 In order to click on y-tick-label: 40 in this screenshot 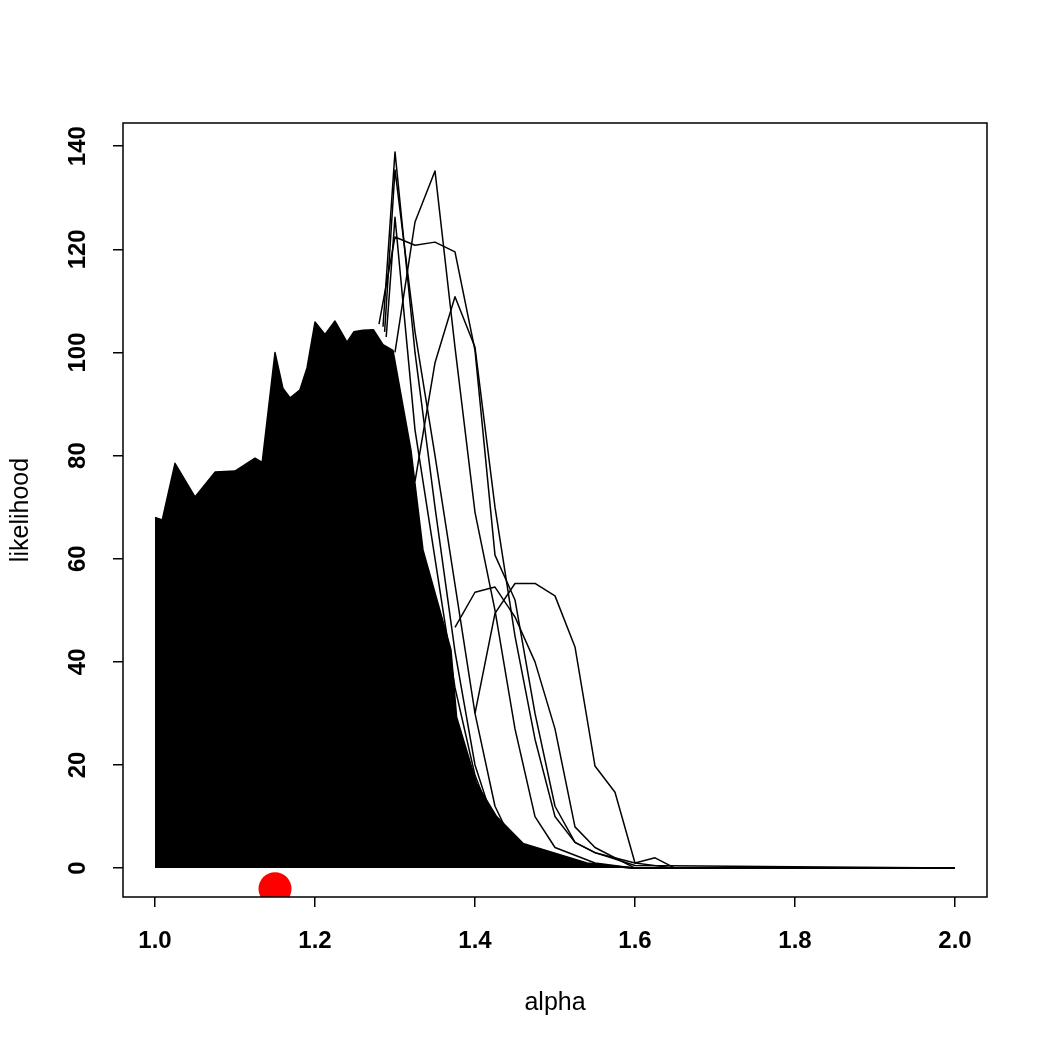, I will do `click(76, 662)`.